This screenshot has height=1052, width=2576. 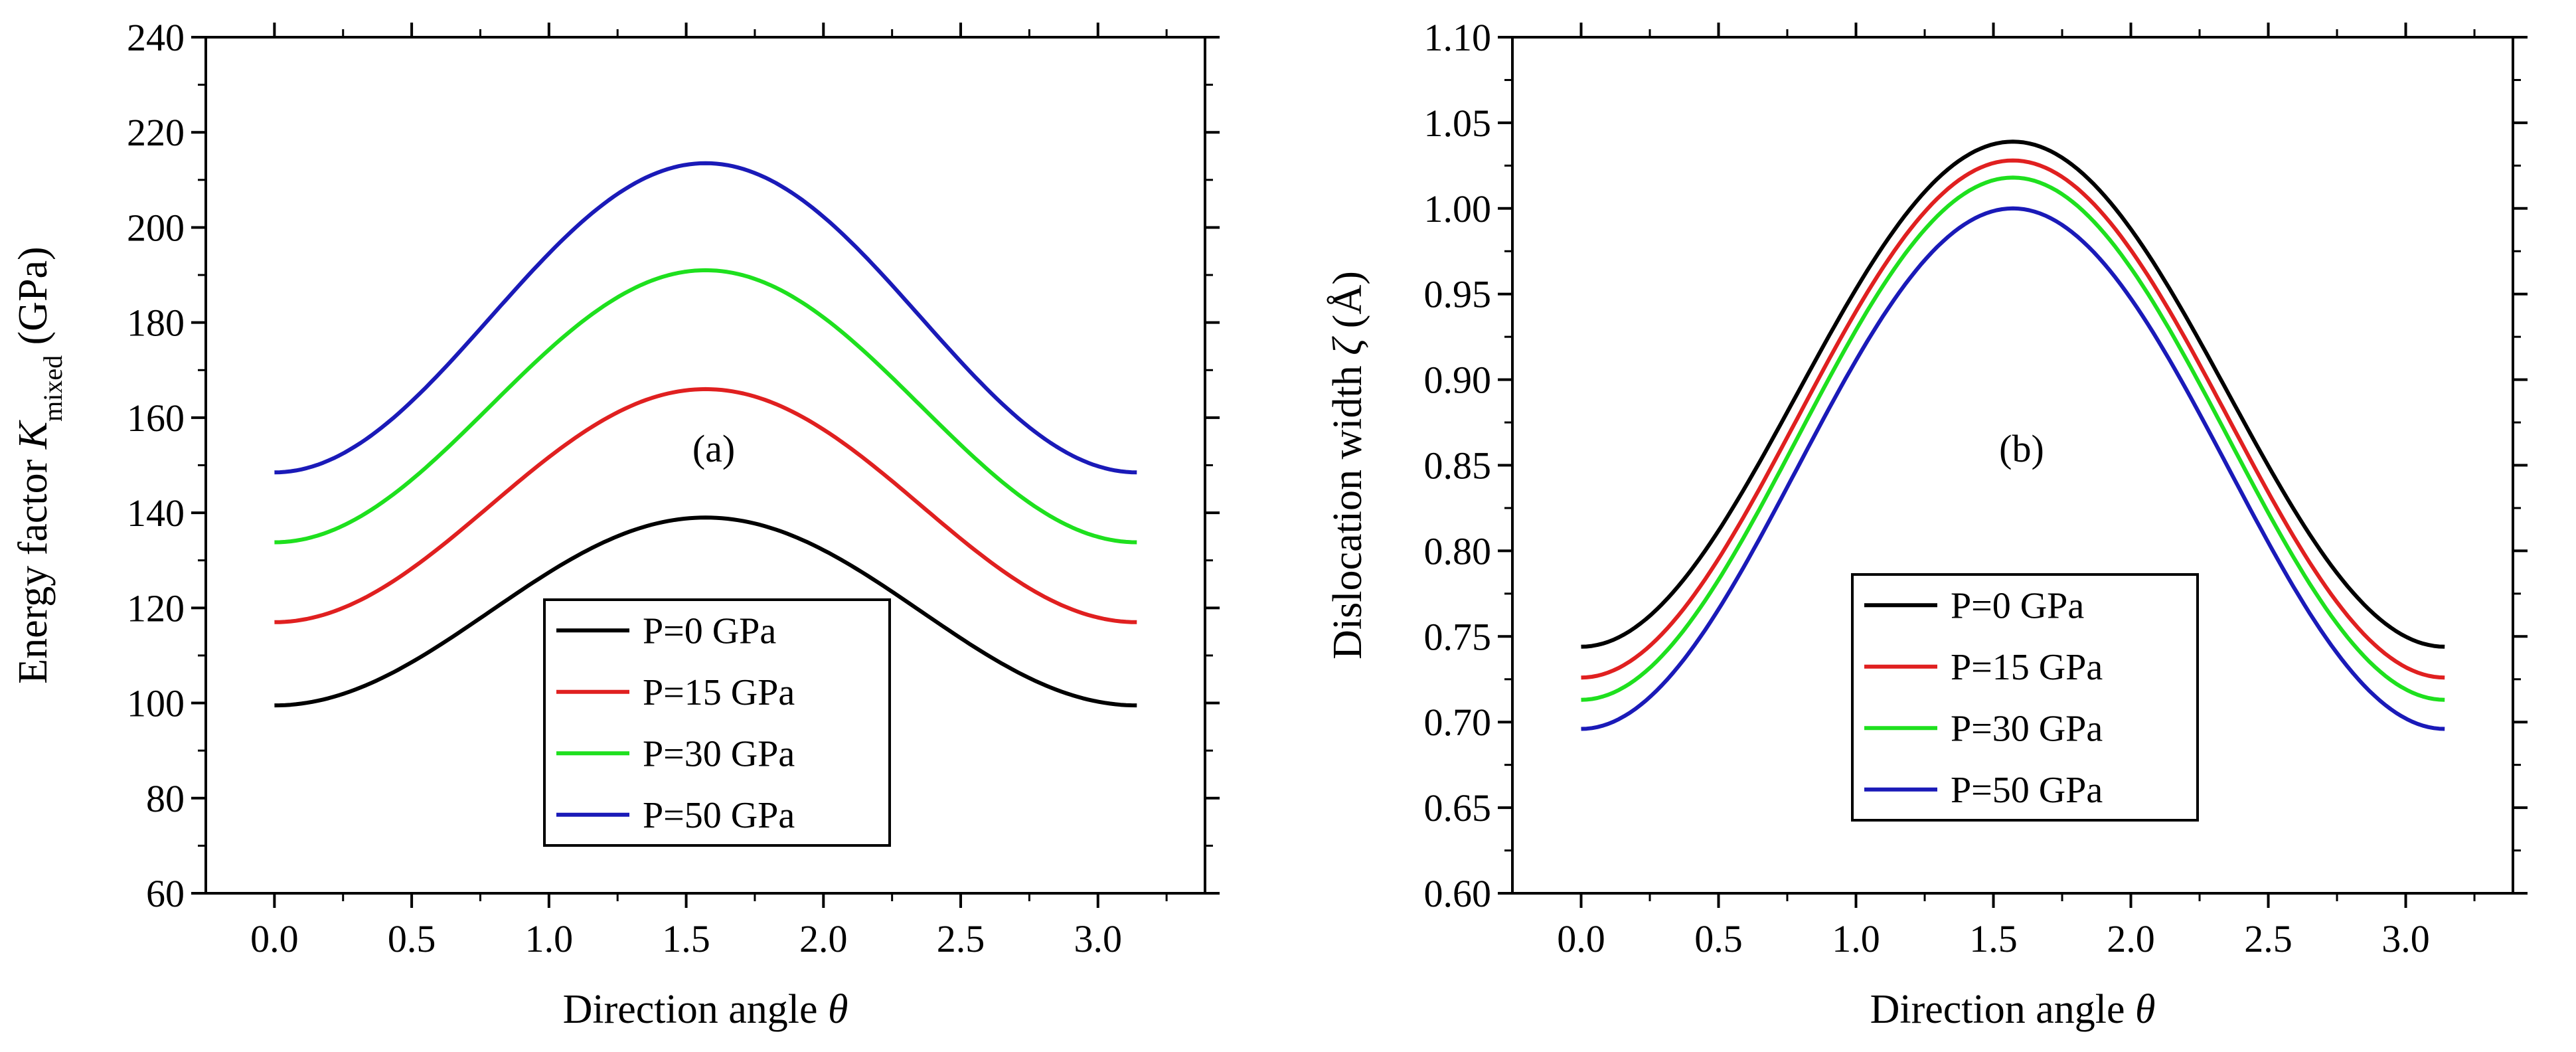 What do you see at coordinates (156, 608) in the screenshot?
I see `y-tick-label: 120` at bounding box center [156, 608].